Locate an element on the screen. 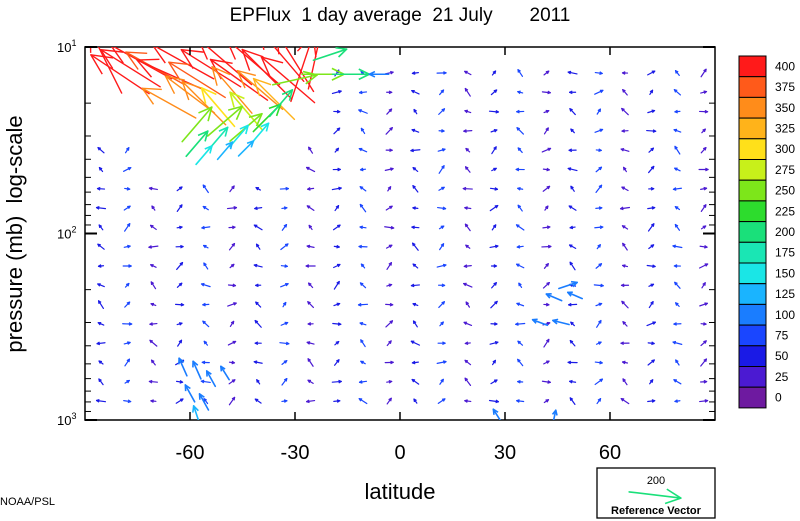  x-tick-label: 60 is located at coordinates (610, 453).